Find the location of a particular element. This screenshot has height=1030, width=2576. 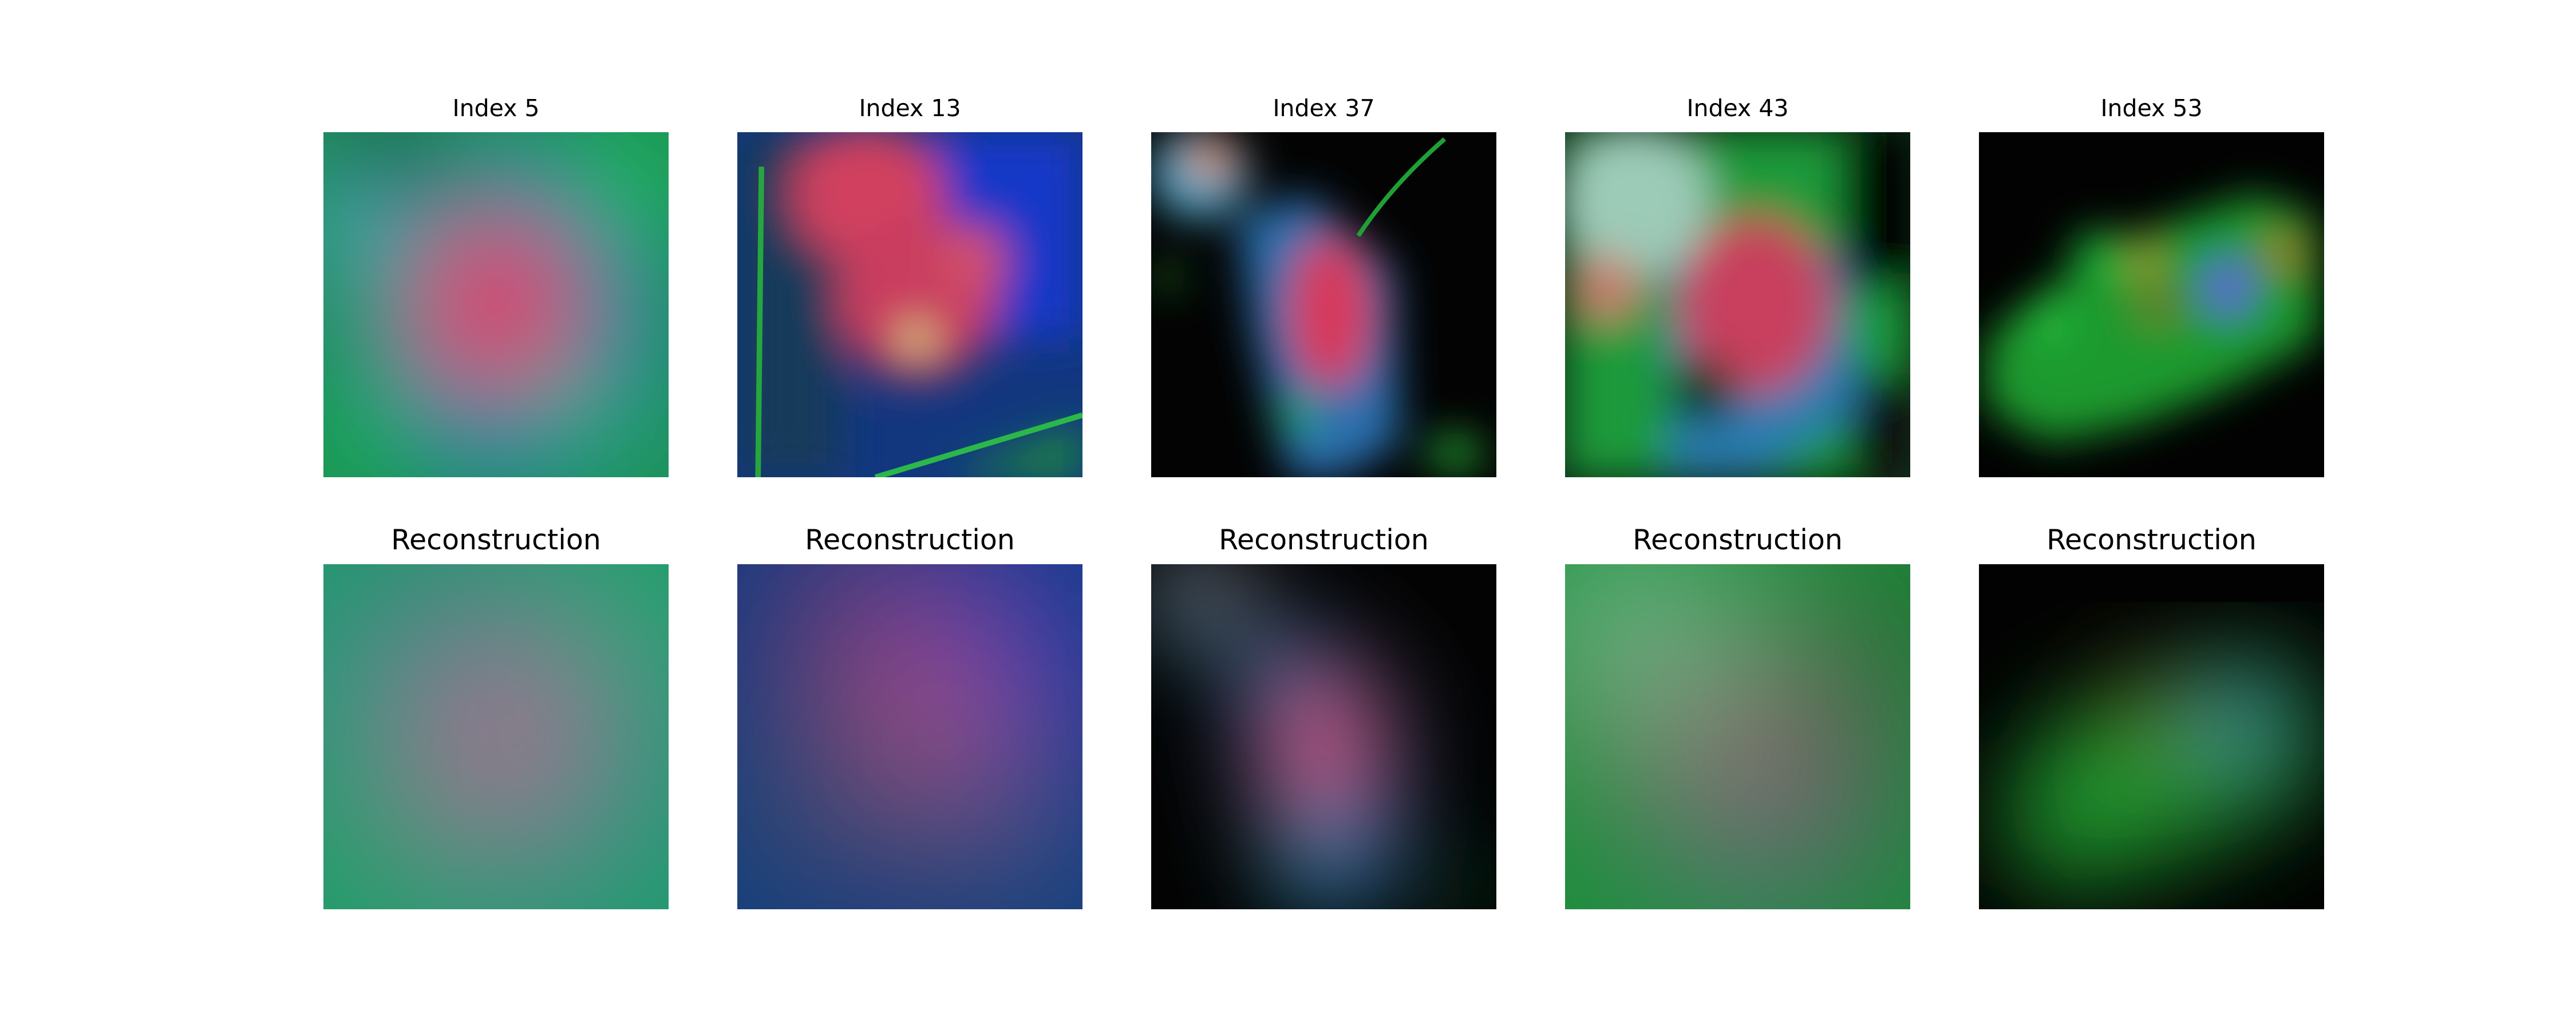

panel-title-reconstruction-5: Reconstruction is located at coordinates (496, 540).